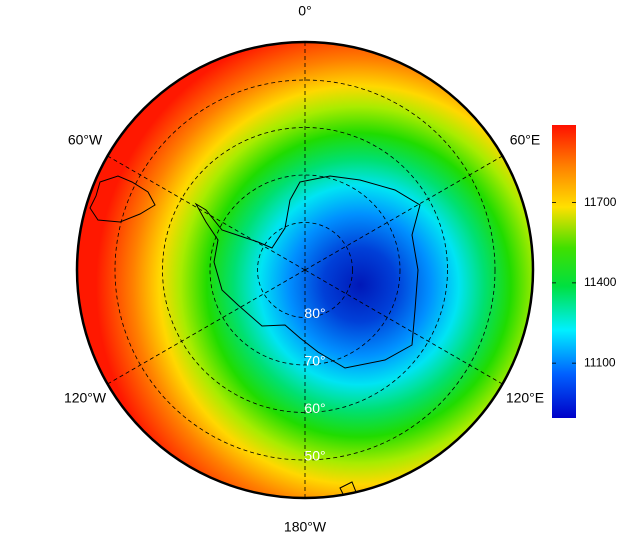  What do you see at coordinates (525, 398) in the screenshot?
I see `longitude-label: 120°E` at bounding box center [525, 398].